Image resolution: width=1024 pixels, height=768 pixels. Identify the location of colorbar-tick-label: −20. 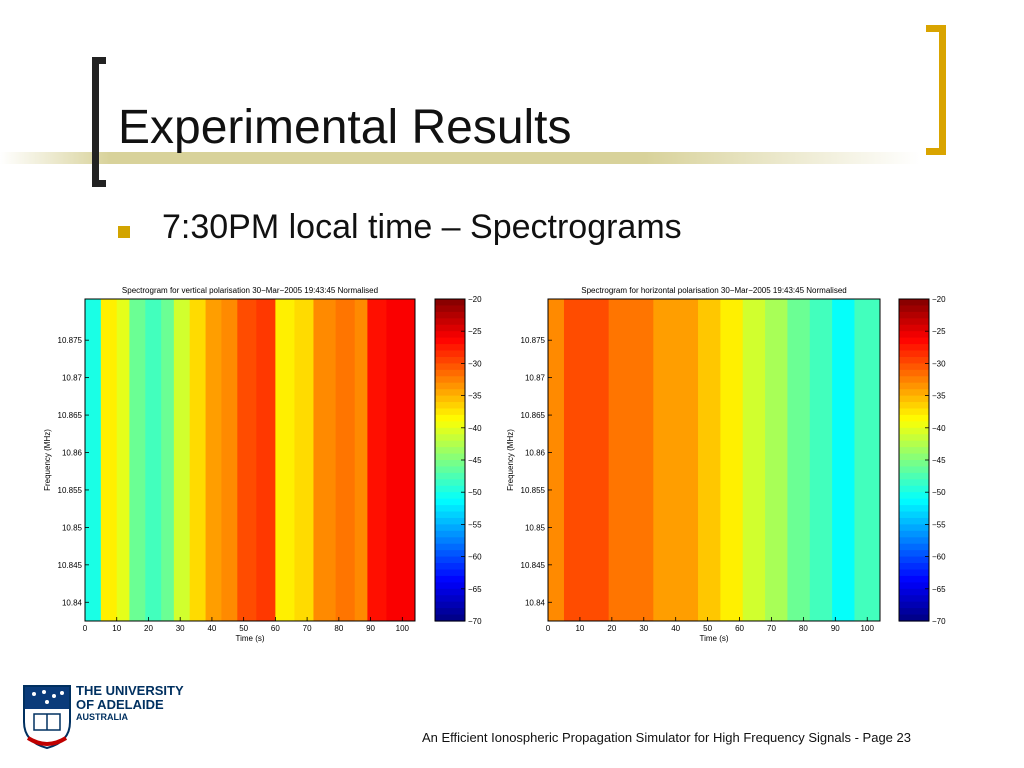
(939, 299).